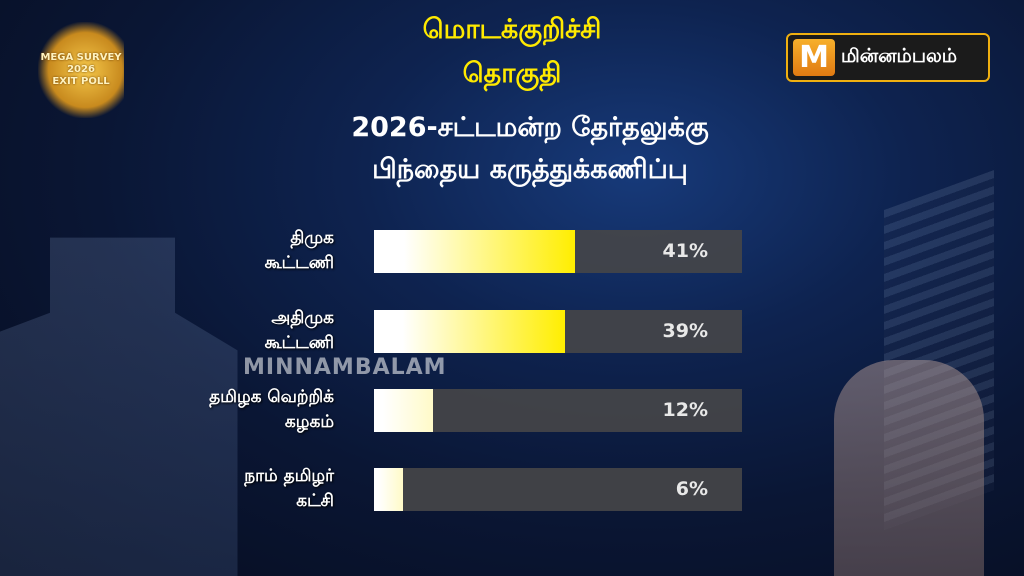 Image resolution: width=1024 pixels, height=576 pixels. Describe the element at coordinates (345, 367) in the screenshot. I see `watermark: MINNAMBALAM` at that location.